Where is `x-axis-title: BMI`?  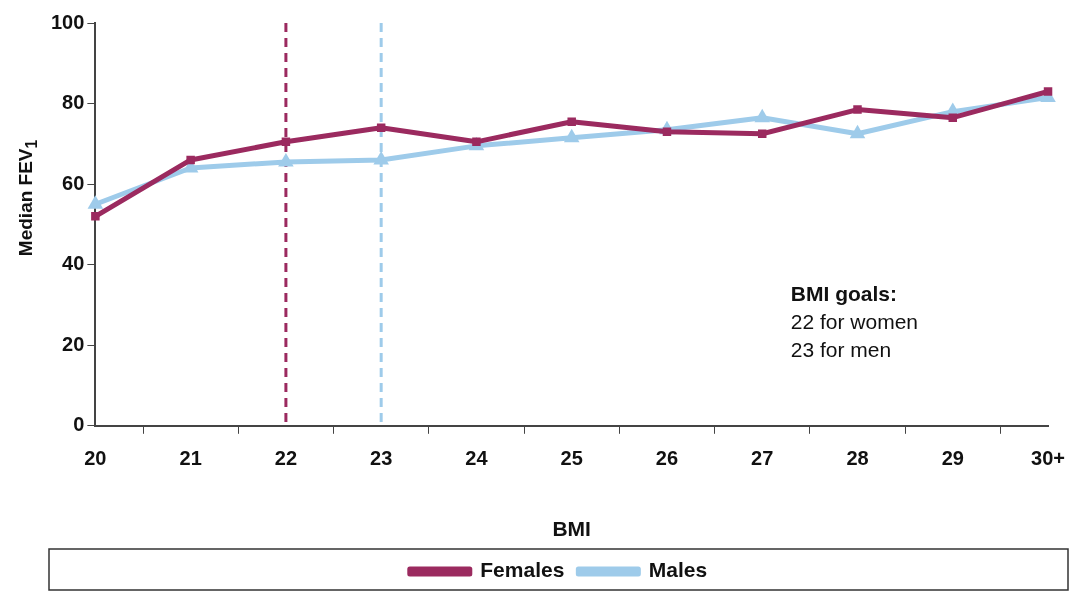 x-axis-title: BMI is located at coordinates (571, 529).